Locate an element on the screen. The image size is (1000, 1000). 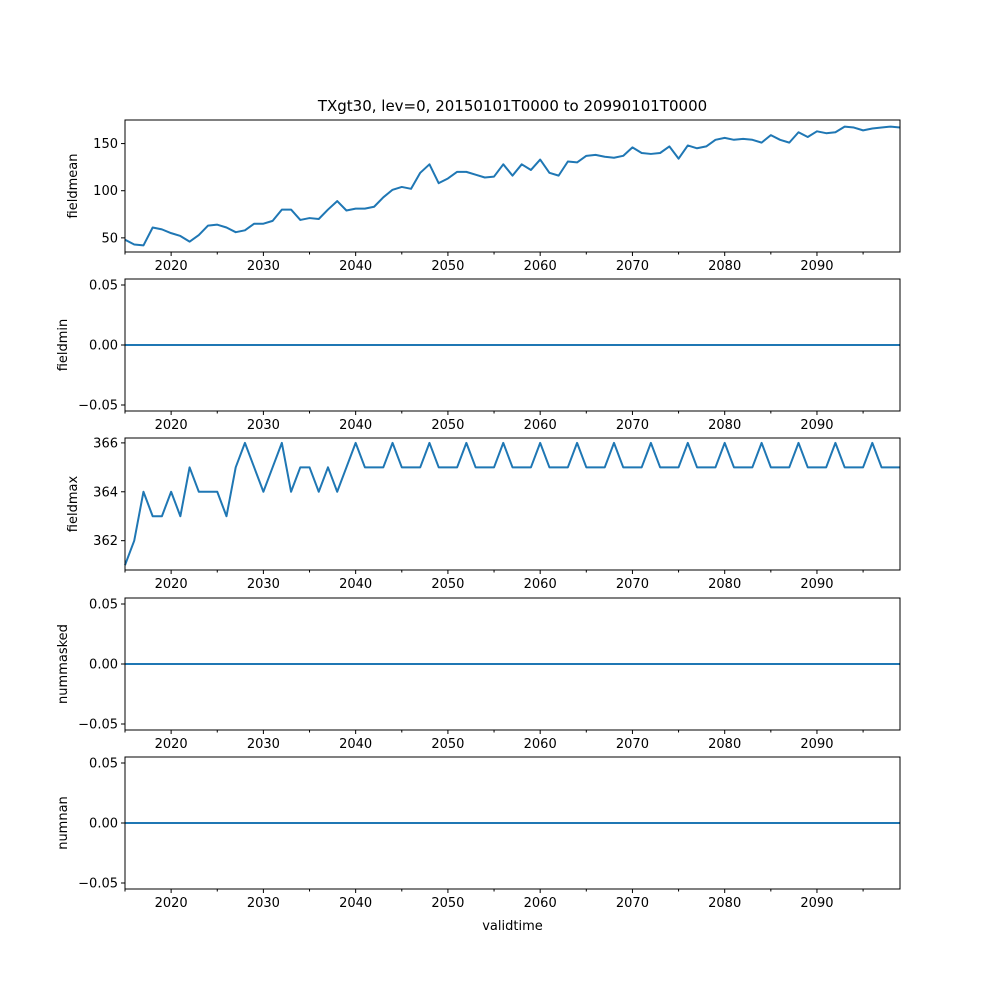
series-line-fieldmax is located at coordinates (512, 503).